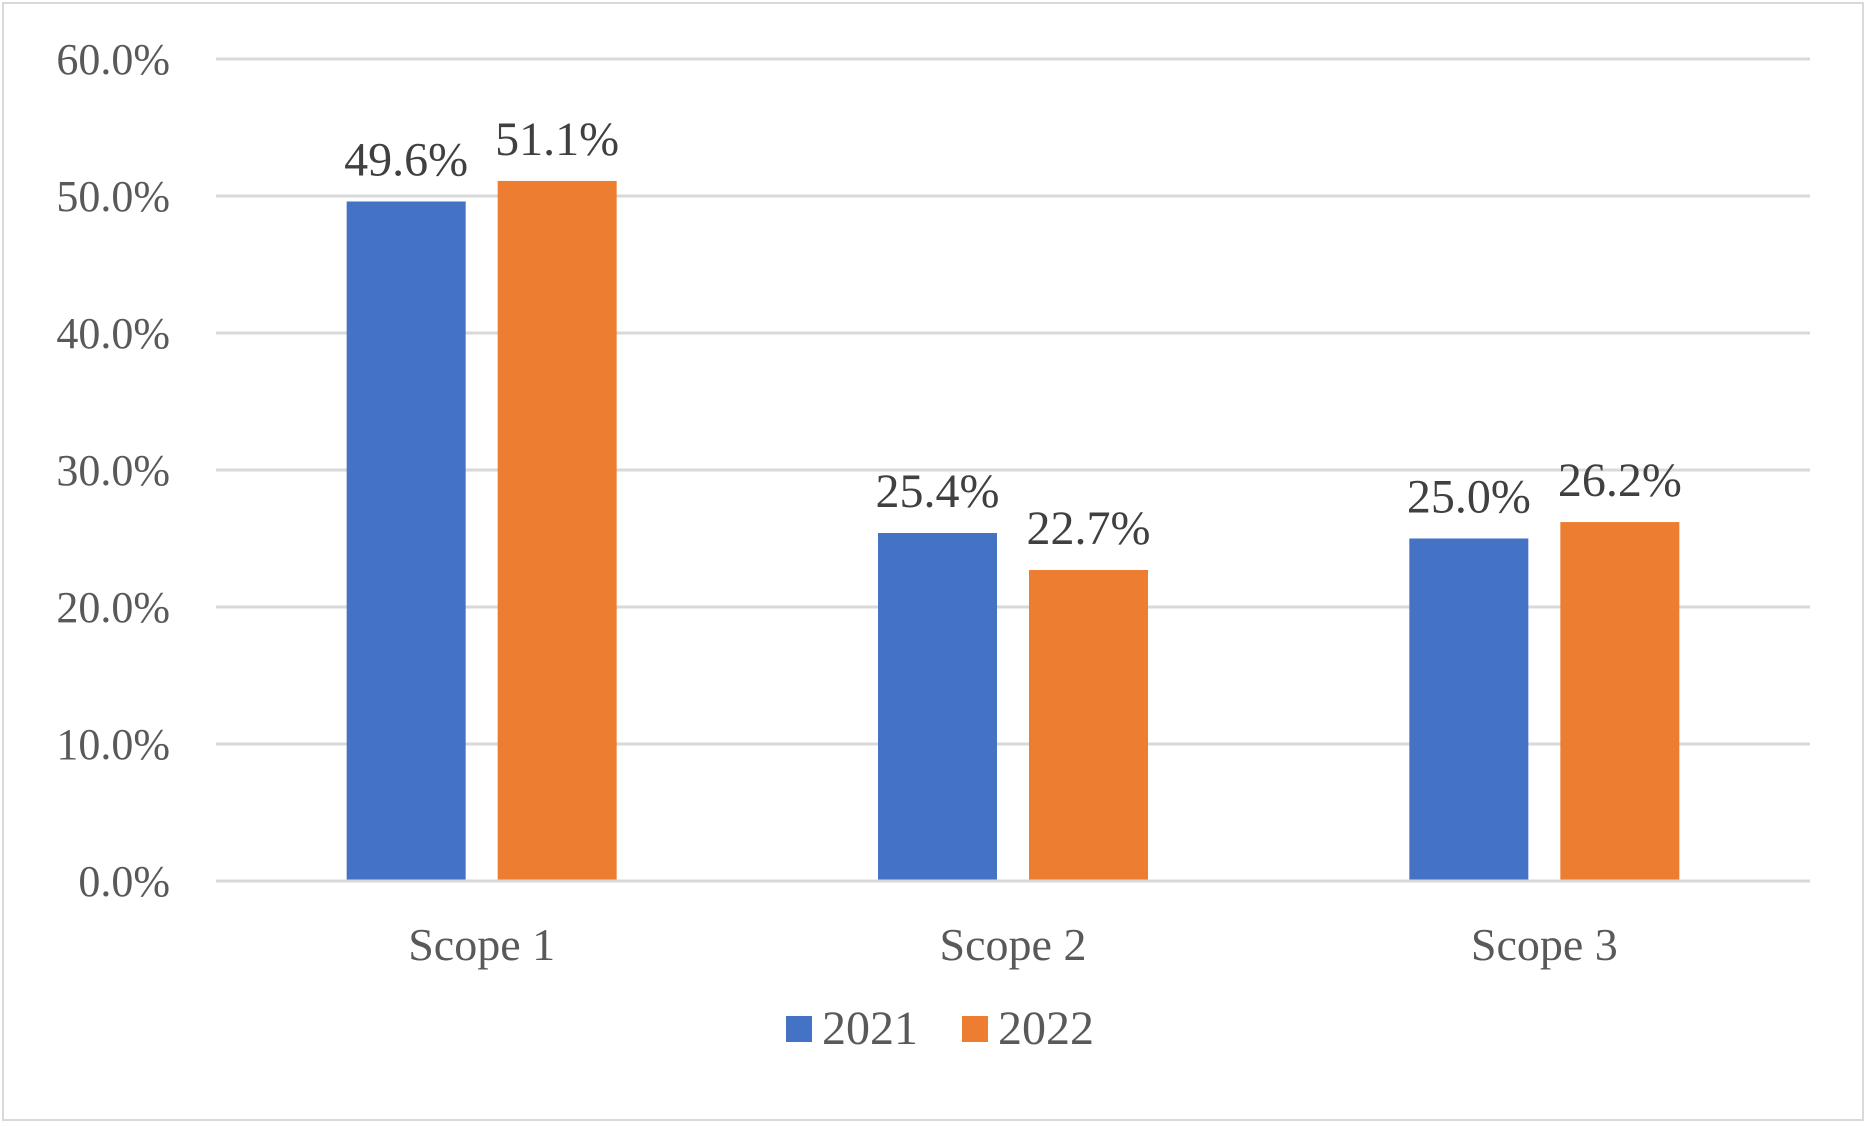 The height and width of the screenshot is (1126, 1869). What do you see at coordinates (799, 1029) in the screenshot?
I see `legend-swatch-2021` at bounding box center [799, 1029].